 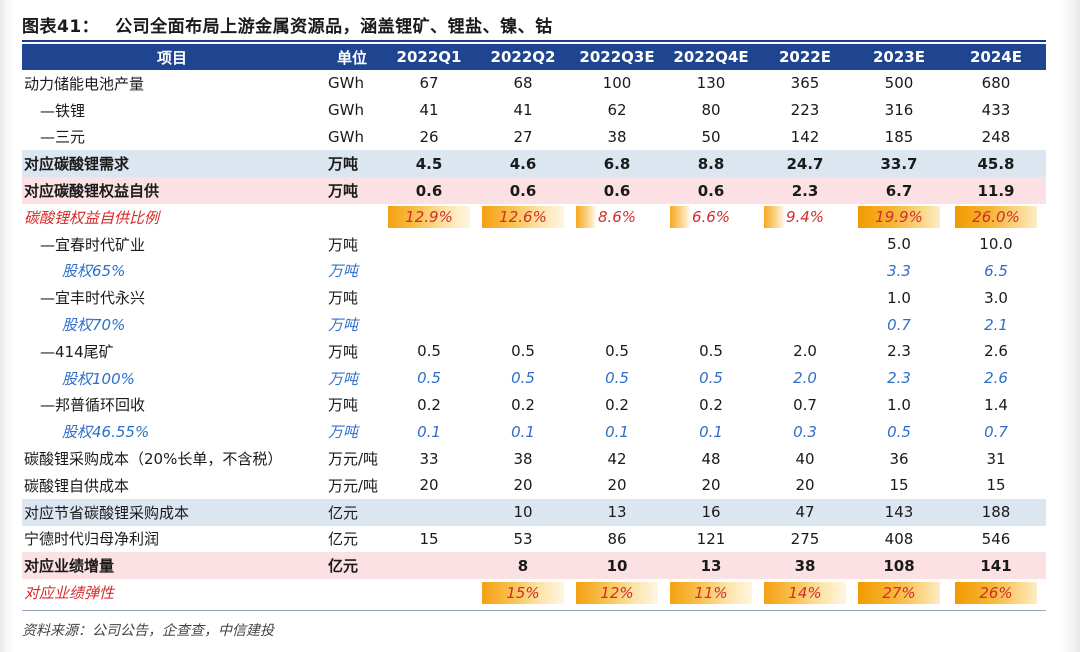 I want to click on data-bar: 12.9%, so click(x=429, y=217).